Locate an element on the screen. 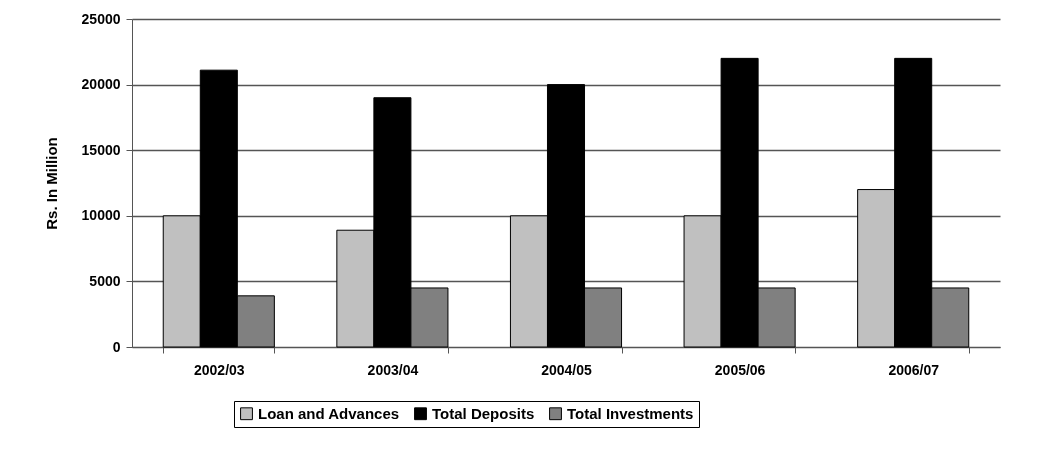 This screenshot has height=461, width=1046. y-tick-label: 0 is located at coordinates (116, 346).